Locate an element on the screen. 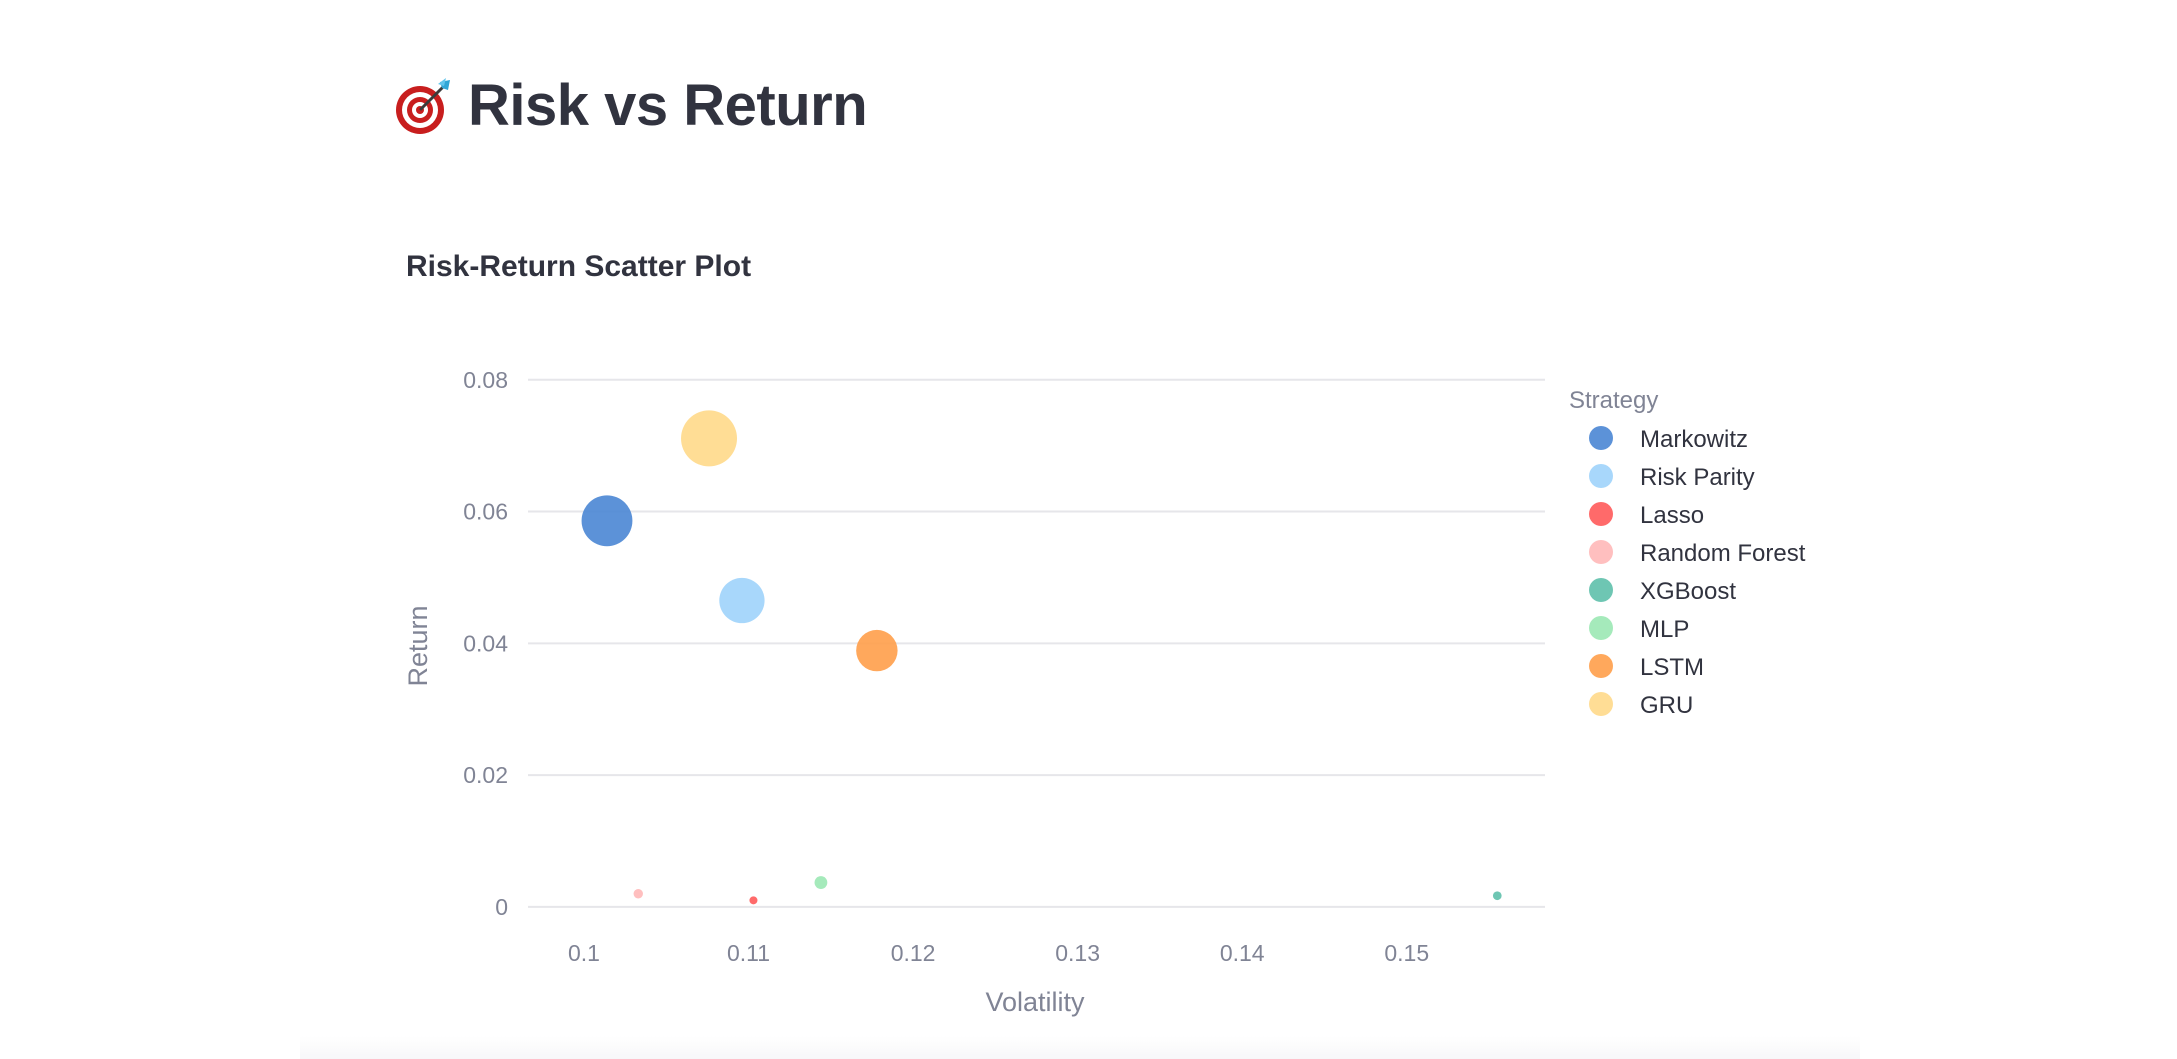  target-dart-icon is located at coordinates (423, 105).